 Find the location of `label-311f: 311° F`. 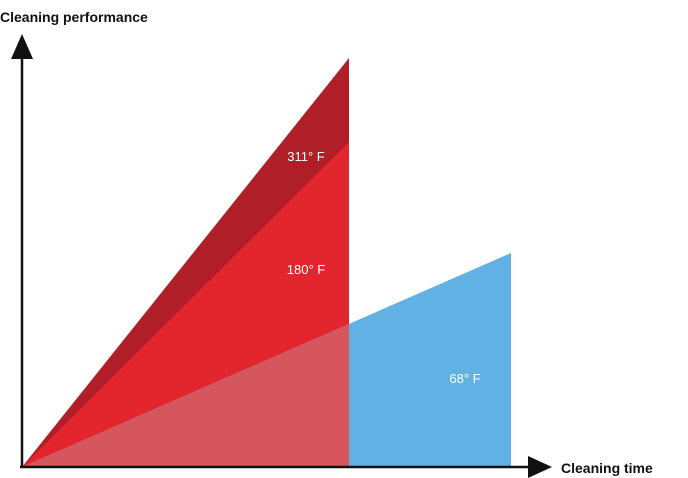

label-311f: 311° F is located at coordinates (306, 156).